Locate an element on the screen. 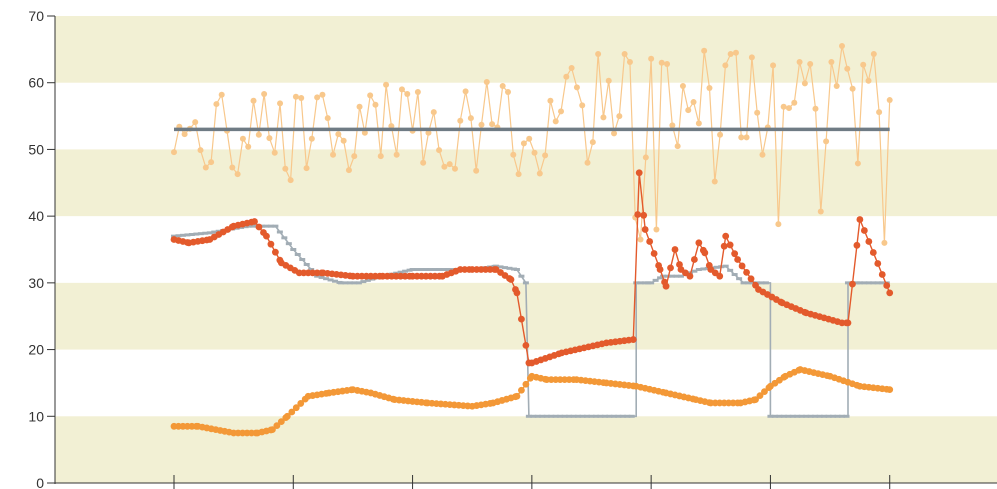  y-tick-label: 40 is located at coordinates (36, 216).